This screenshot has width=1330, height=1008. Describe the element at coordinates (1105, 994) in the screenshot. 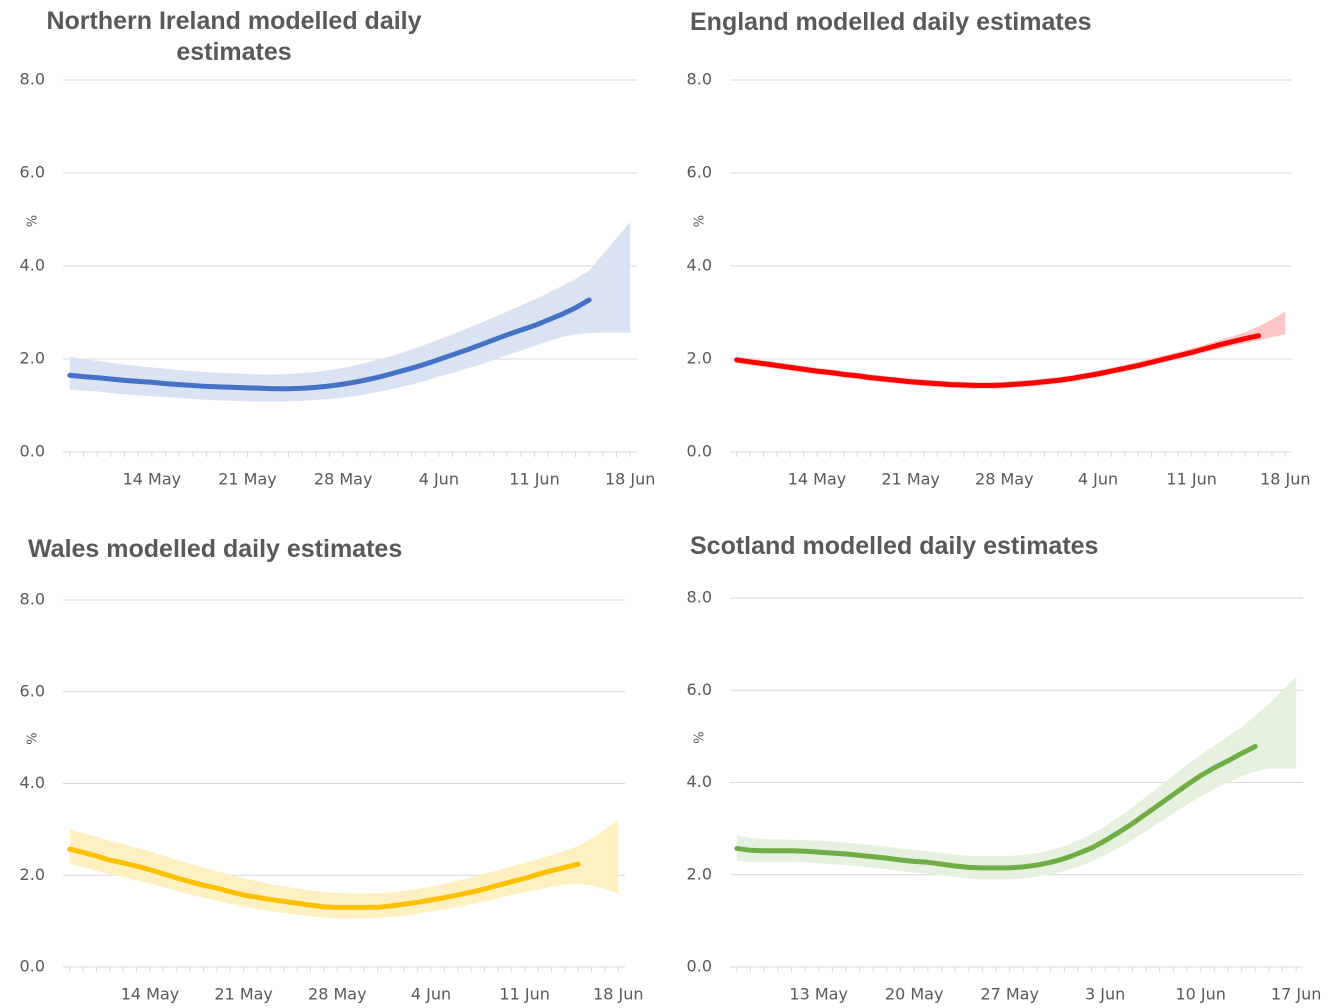

I see `x-tick-label: 3 Jun` at that location.